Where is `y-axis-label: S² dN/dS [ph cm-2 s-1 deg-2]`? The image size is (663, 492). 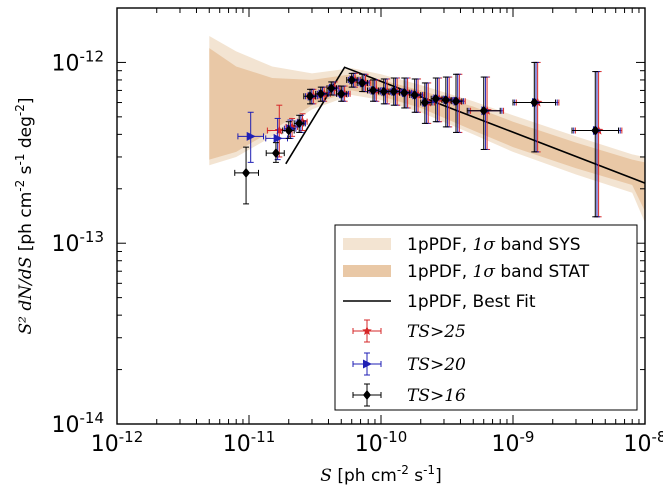
y-axis-label: S² dN/dS [ph cm-2 s-1 deg-2] is located at coordinates (24, 215).